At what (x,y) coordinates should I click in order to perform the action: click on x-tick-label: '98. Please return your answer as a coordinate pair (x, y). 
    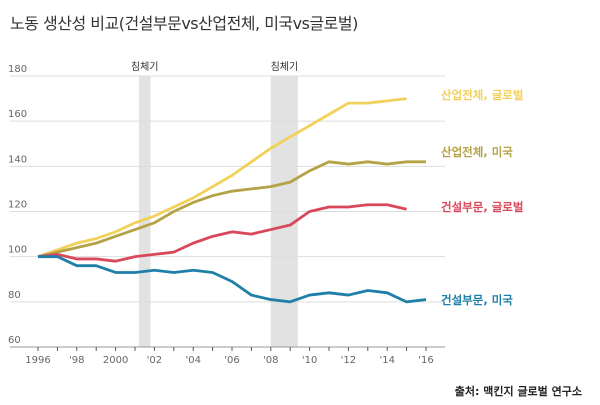
    Looking at the image, I should click on (76, 360).